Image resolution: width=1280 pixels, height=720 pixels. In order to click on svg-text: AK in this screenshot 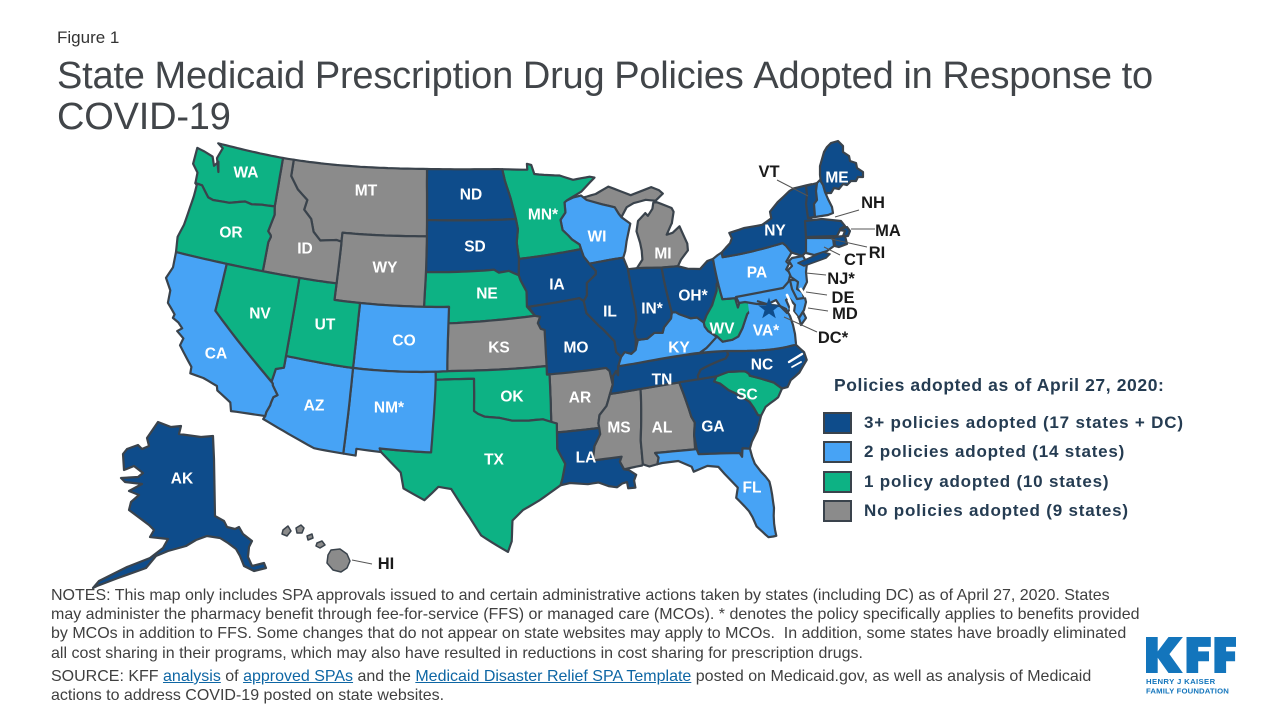, I will do `click(182, 479)`.